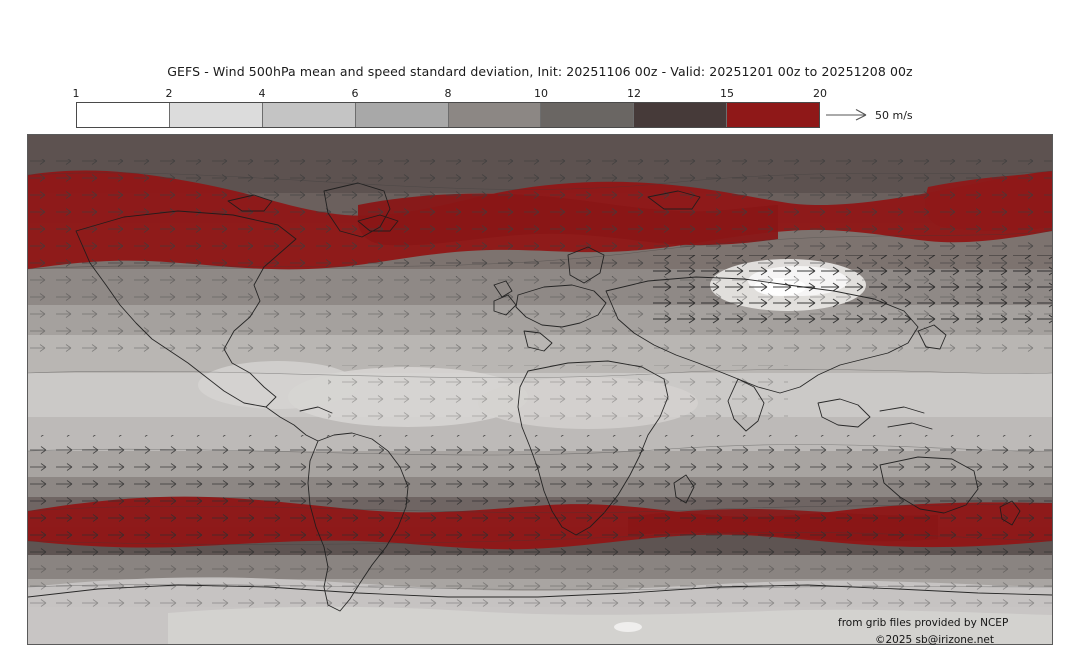 The image size is (1080, 658). I want to click on colorbar-tick-4: 4, so click(262, 93).